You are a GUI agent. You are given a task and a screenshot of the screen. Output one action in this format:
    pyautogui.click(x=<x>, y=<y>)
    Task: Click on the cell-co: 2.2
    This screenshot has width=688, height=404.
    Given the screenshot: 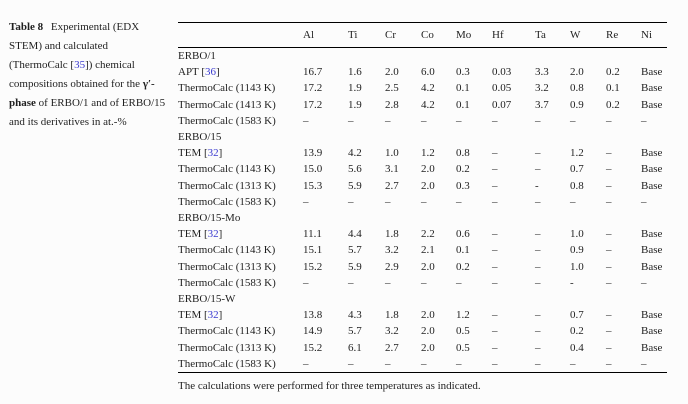 What is the action you would take?
    pyautogui.click(x=428, y=234)
    